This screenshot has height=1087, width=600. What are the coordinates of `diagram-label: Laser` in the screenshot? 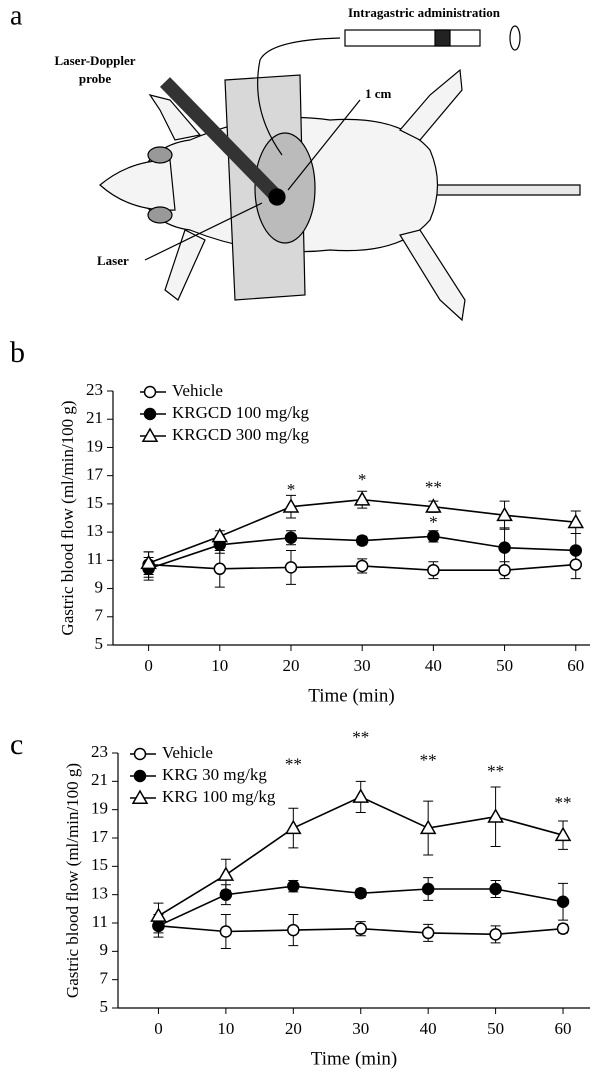 It's located at (113, 260).